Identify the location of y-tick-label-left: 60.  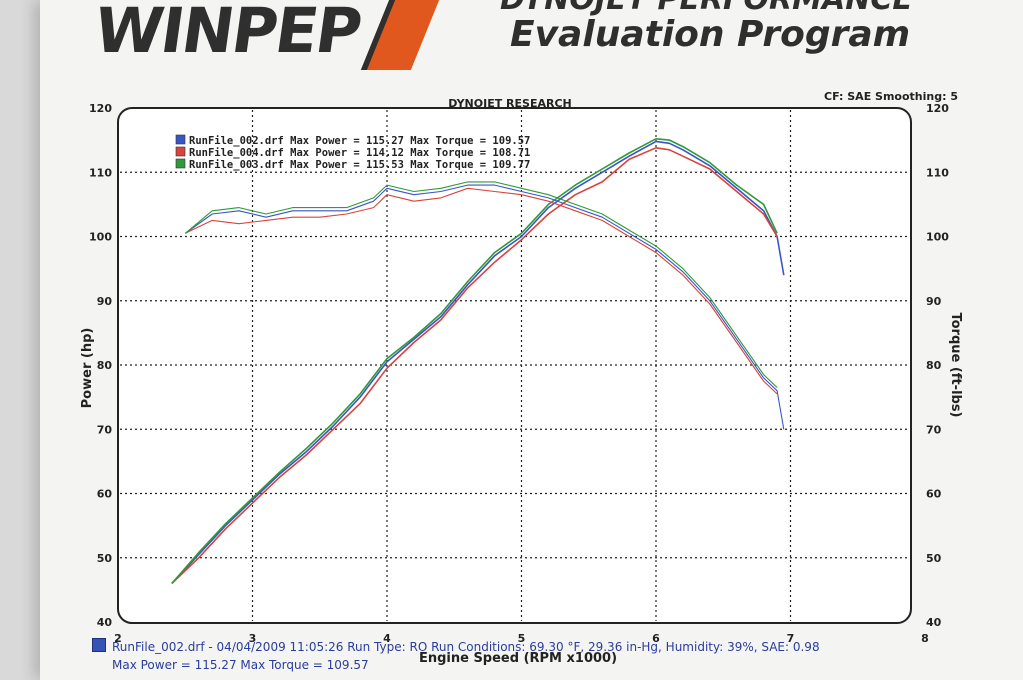
(105, 494).